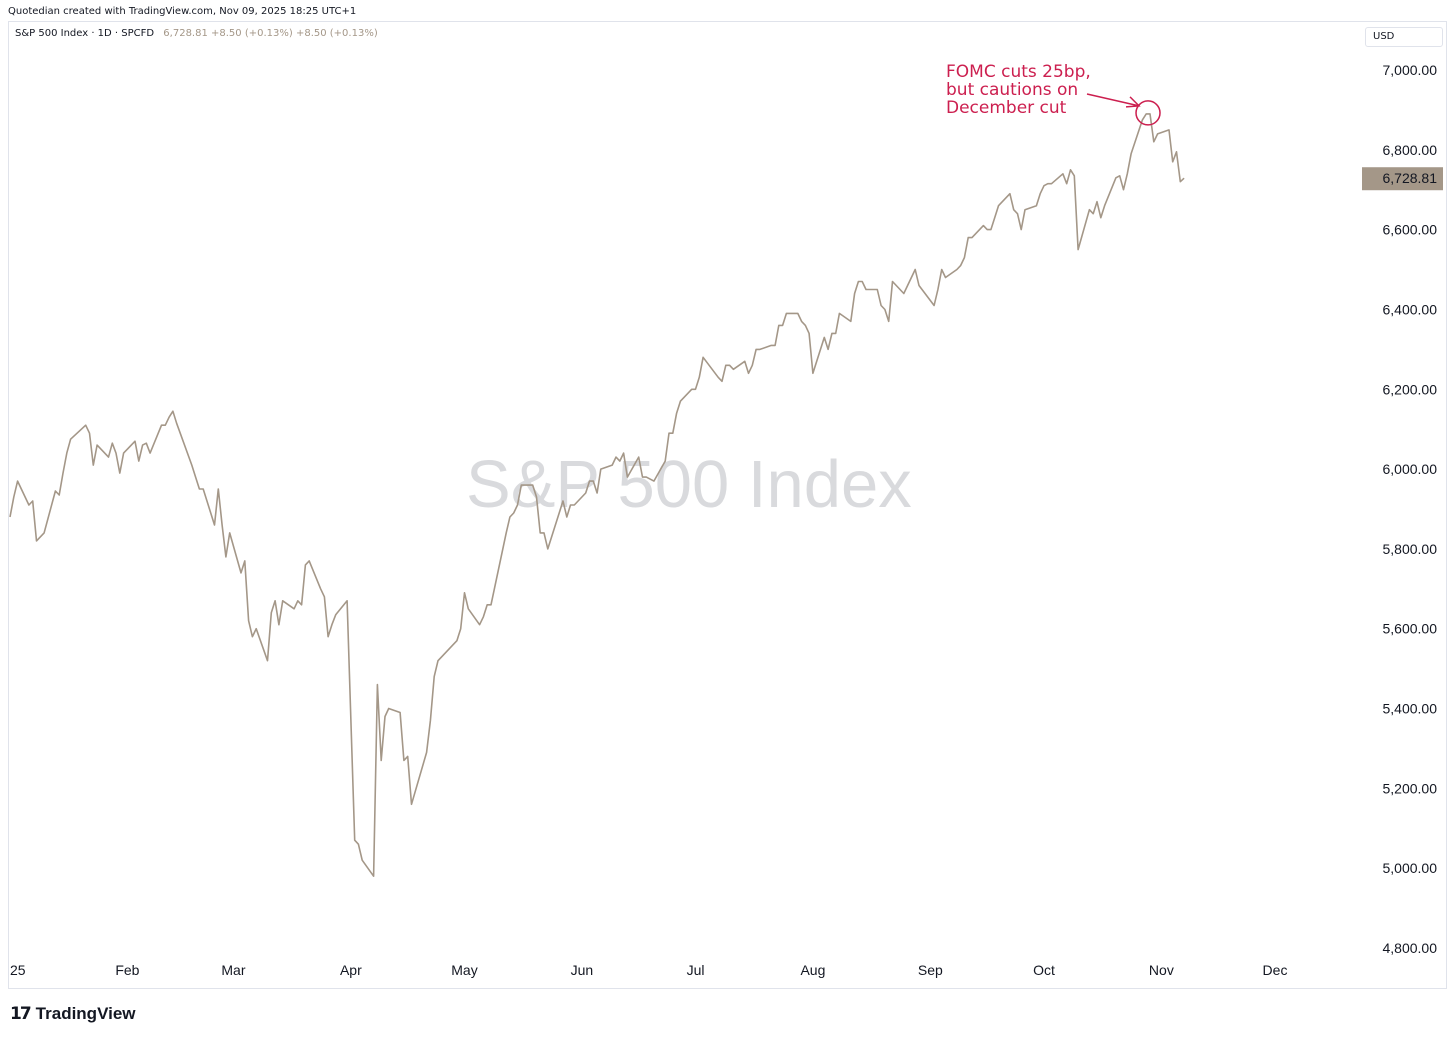 The height and width of the screenshot is (1039, 1456). What do you see at coordinates (127, 970) in the screenshot?
I see `x-tick-label: Feb` at bounding box center [127, 970].